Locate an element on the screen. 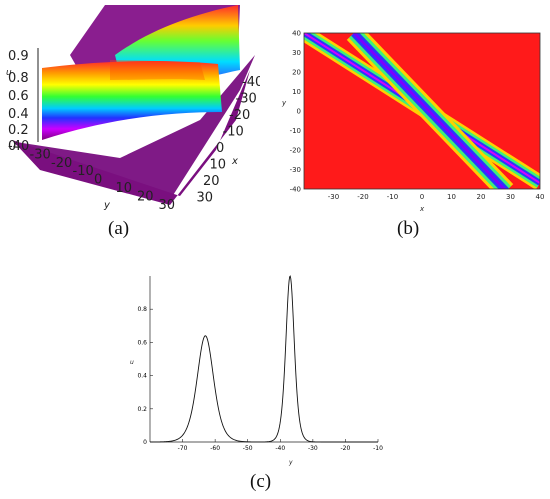  heatmap-x-tick-label: 0 is located at coordinates (422, 197).